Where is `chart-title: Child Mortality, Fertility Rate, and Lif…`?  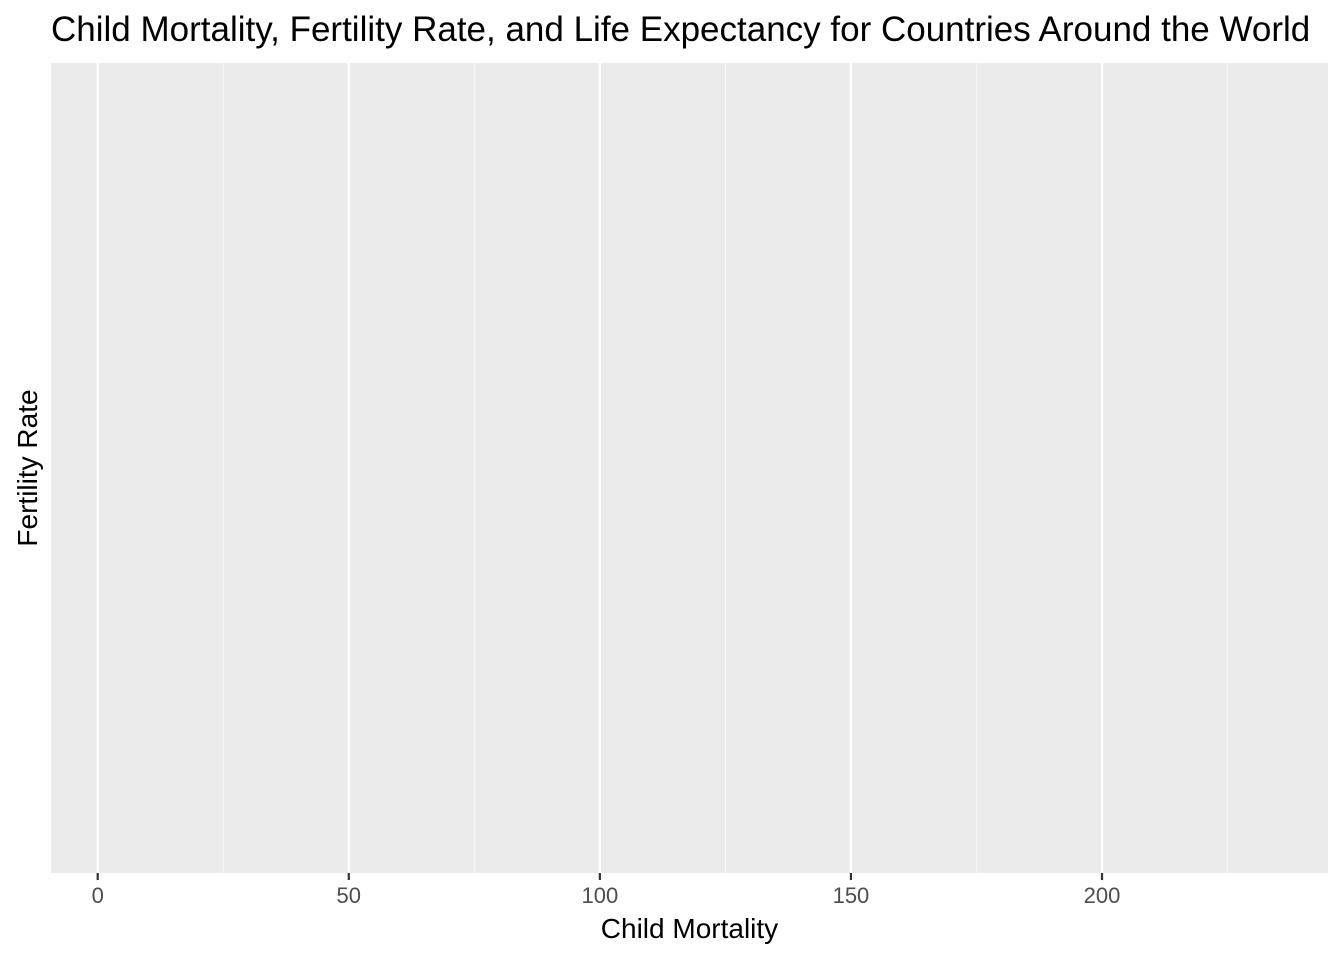
chart-title: Child Mortality, Fertility Rate, and Lif… is located at coordinates (680, 29).